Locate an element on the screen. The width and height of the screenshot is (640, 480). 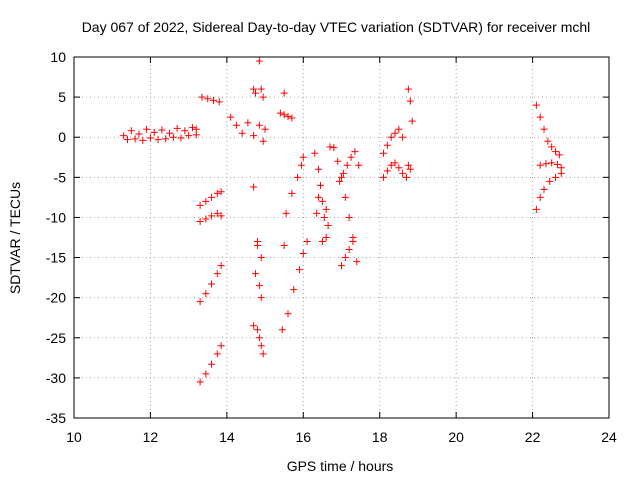
series-arc-15.6-b is located at coordinates (297, 278).